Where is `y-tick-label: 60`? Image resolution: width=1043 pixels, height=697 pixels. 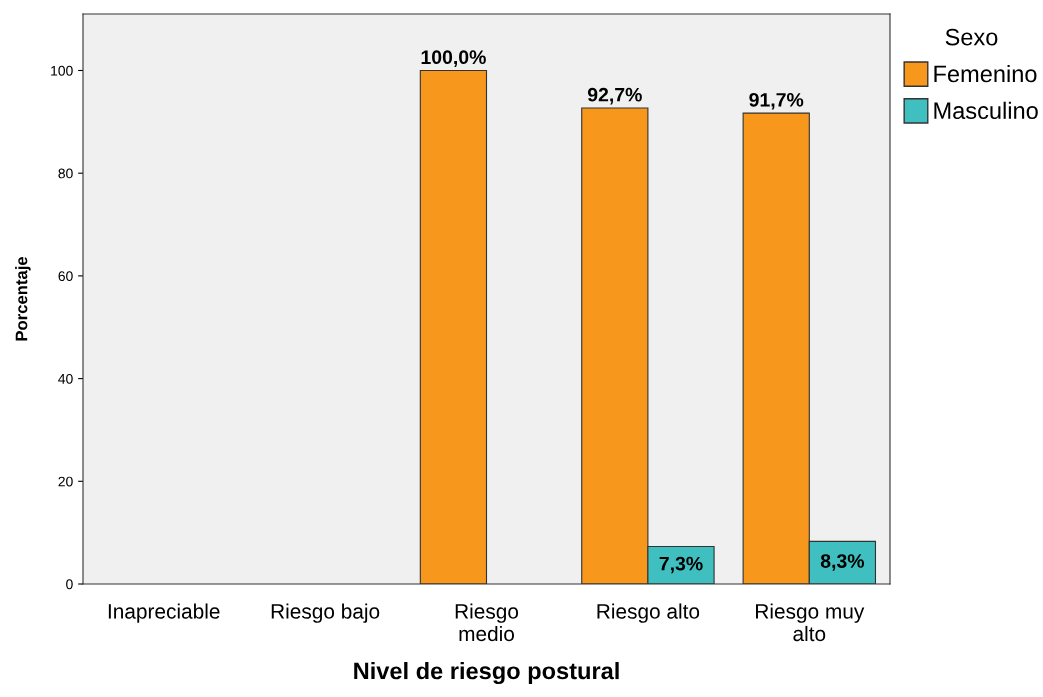
y-tick-label: 60 is located at coordinates (65, 276).